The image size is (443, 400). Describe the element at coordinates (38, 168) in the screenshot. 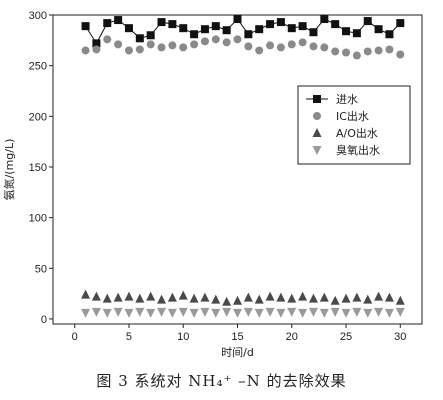

I see `y-tick-label: 150` at that location.